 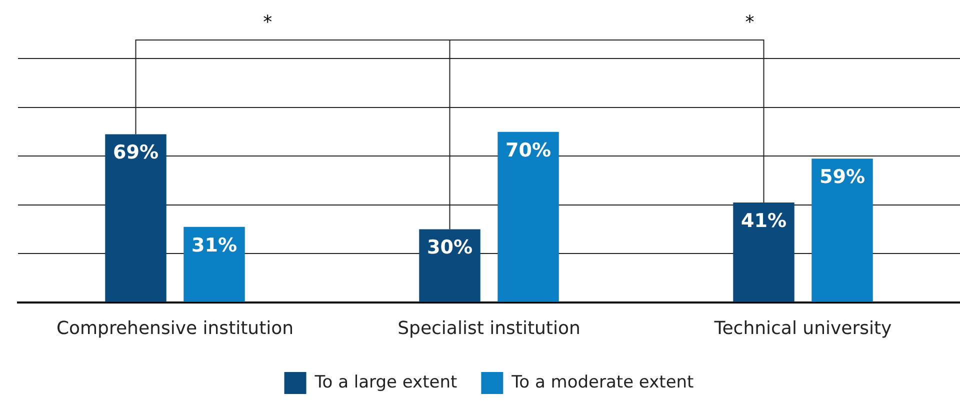 I want to click on data-label: 31%, so click(x=214, y=245).